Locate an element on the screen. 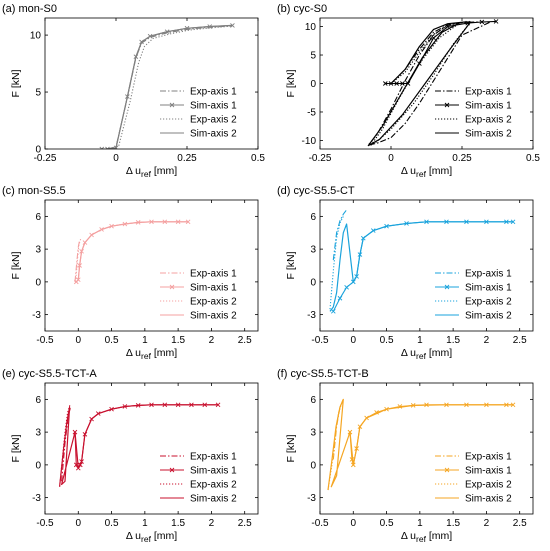 This screenshot has width=550, height=551. panel-title: (b) cyc-S0 is located at coordinates (302, 9).